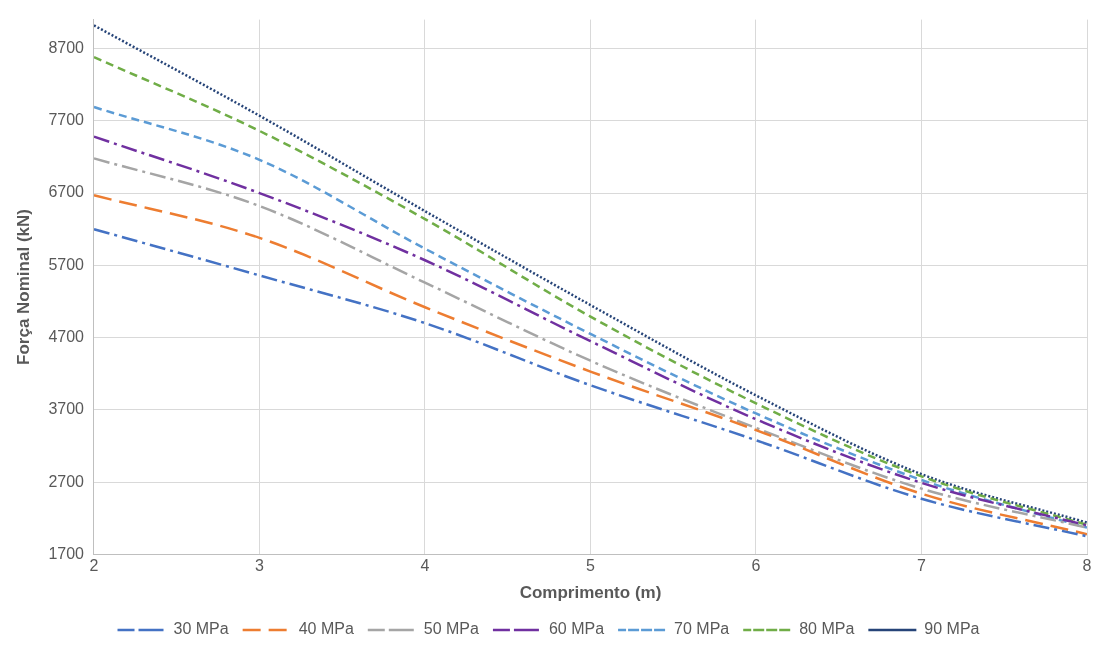  I want to click on y-tick-label: 2700, so click(66, 481).